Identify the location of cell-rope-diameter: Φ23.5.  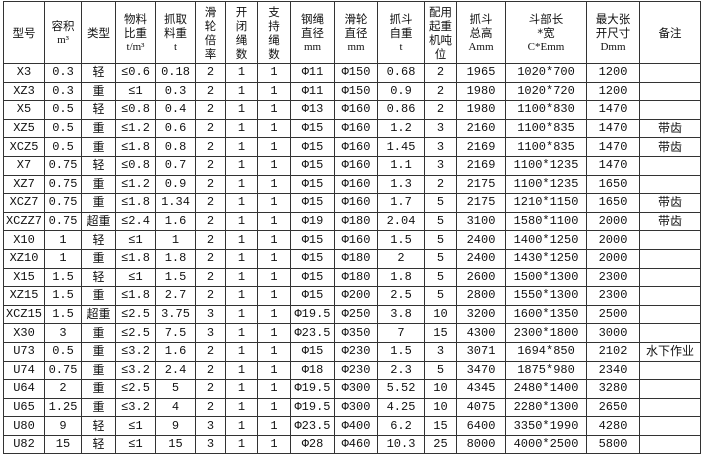
(312, 333).